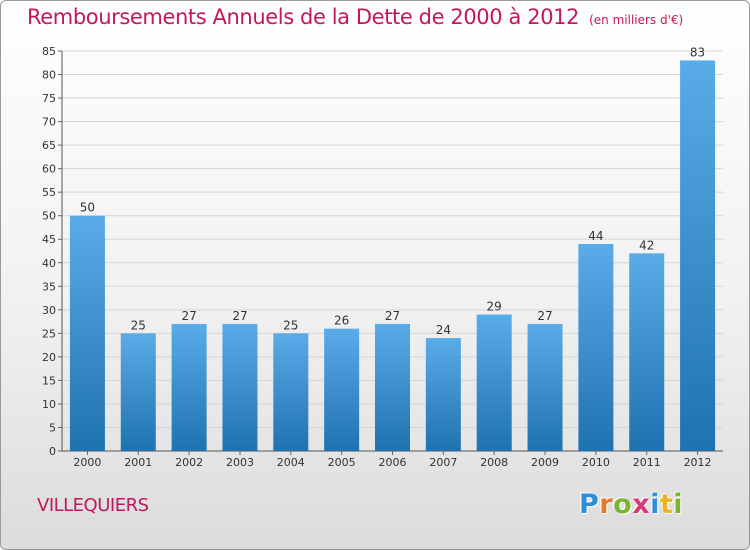 Image resolution: width=750 pixels, height=550 pixels. I want to click on x-tick-label: 2003, so click(240, 462).